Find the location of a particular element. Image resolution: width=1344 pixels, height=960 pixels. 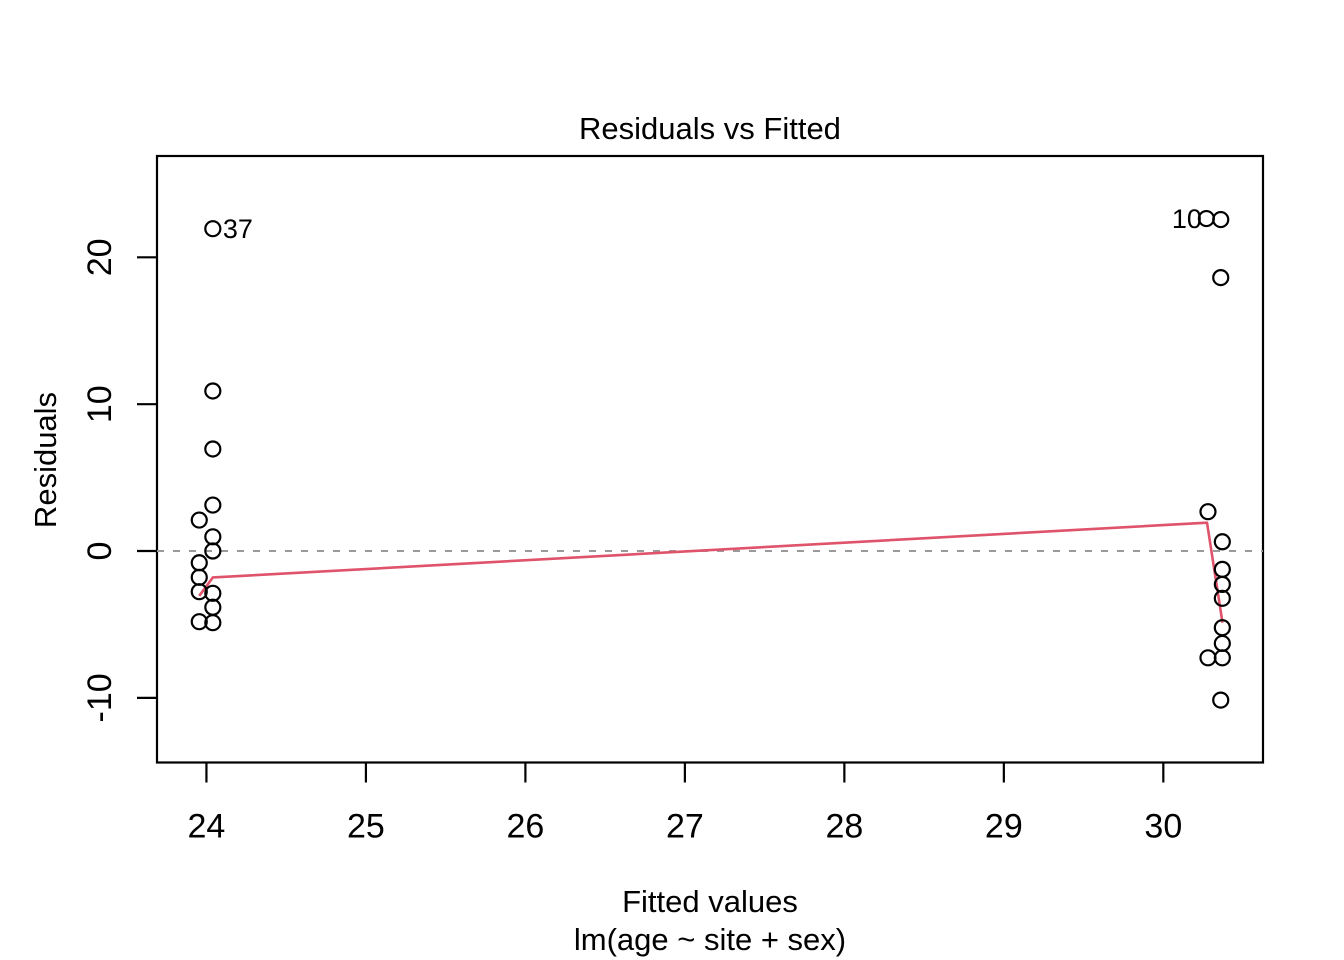

y-tick-label: -10 is located at coordinates (100, 697).